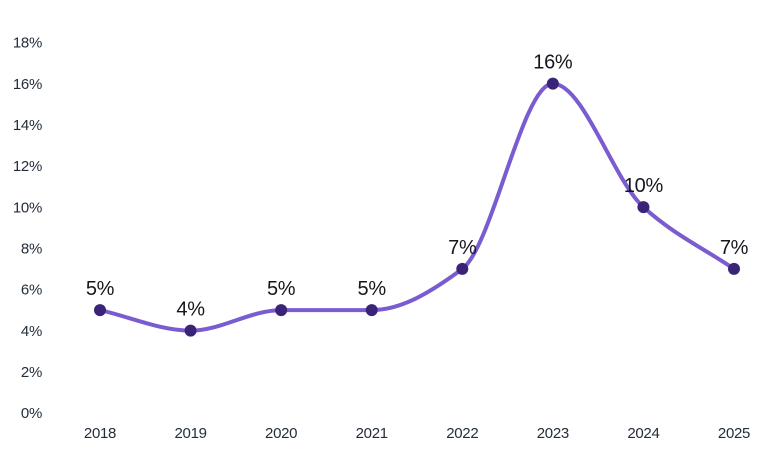 This screenshot has width=774, height=454. What do you see at coordinates (27, 166) in the screenshot?
I see `y-axis-tick-label: 12%` at bounding box center [27, 166].